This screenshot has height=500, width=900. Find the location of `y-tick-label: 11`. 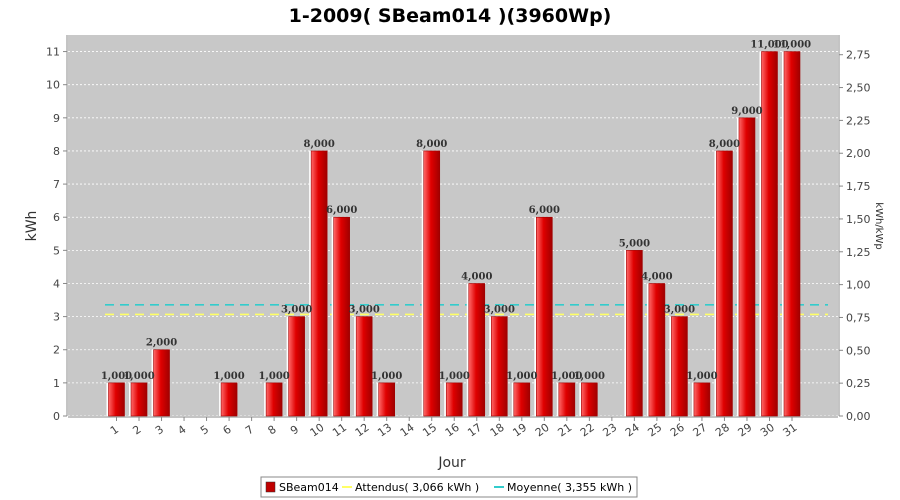

y-tick-label: 11 is located at coordinates (53, 52).